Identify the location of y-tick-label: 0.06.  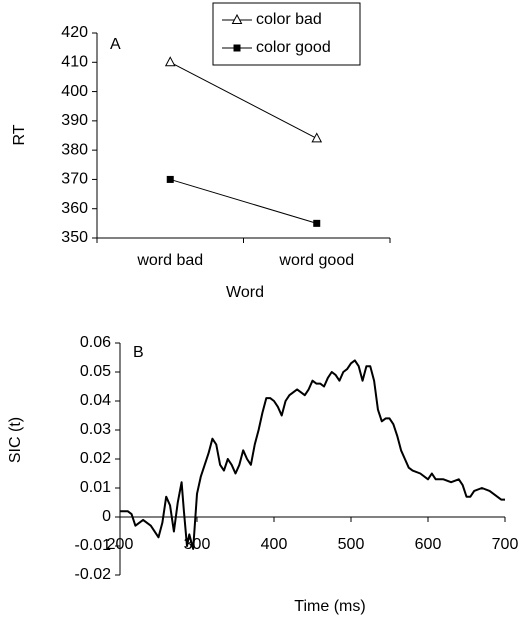
(95, 342).